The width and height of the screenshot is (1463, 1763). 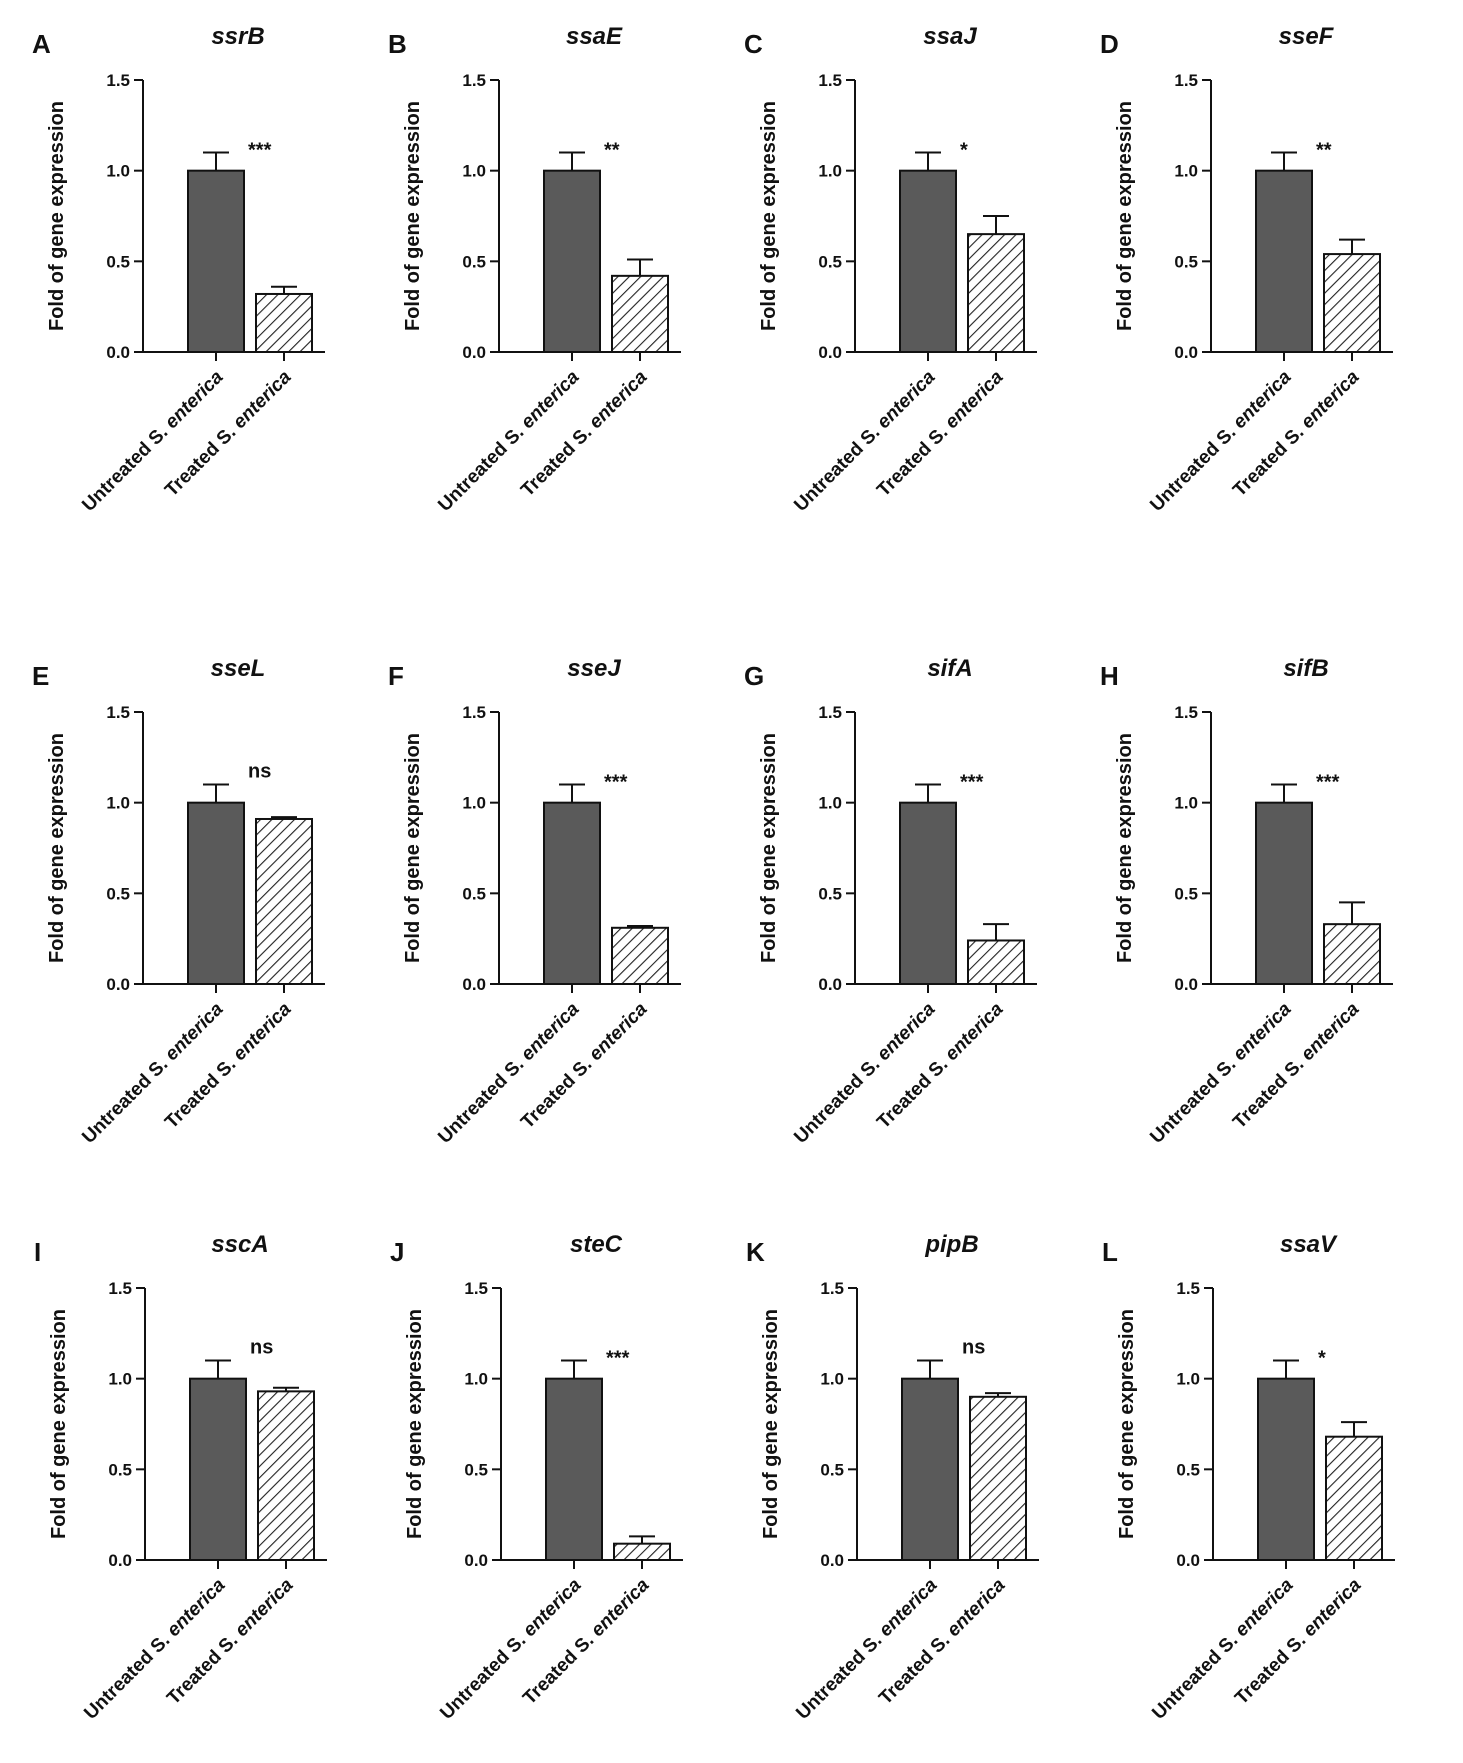 What do you see at coordinates (37, 1252) in the screenshot?
I see `panel-letter: I` at bounding box center [37, 1252].